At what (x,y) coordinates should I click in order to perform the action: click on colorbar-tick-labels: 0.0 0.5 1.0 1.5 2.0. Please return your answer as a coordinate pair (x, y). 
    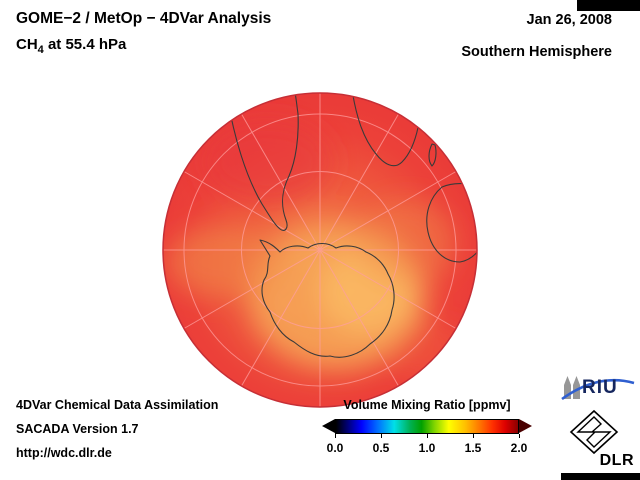
    Looking at the image, I should click on (427, 448).